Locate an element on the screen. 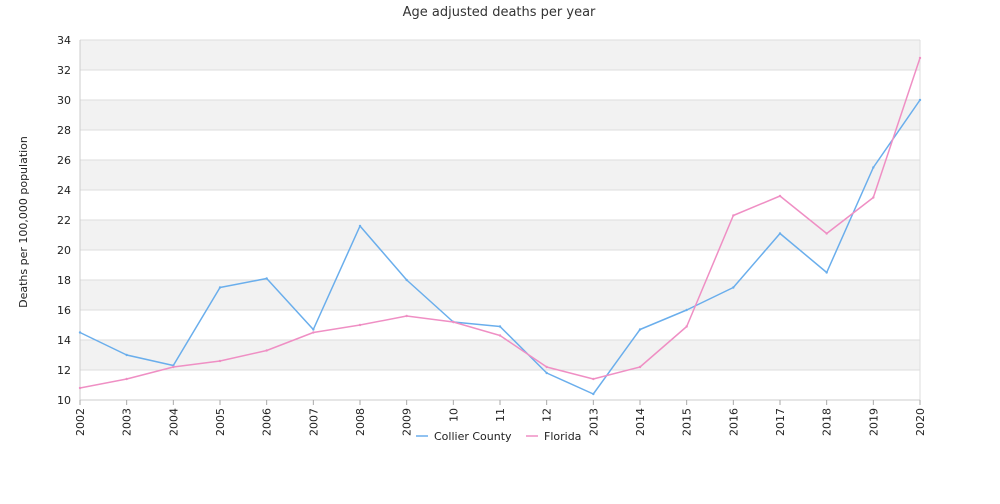 This screenshot has height=504, width=1000. y-tick-label: 24 is located at coordinates (64, 190).